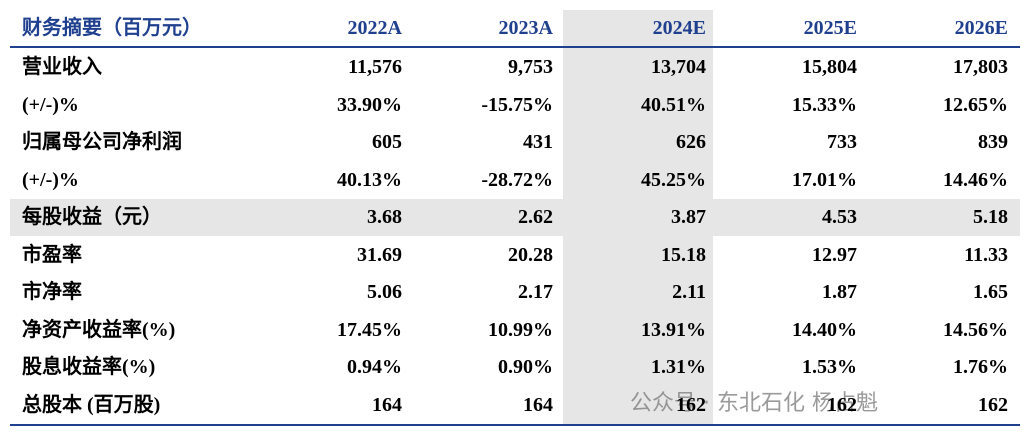 Image resolution: width=1030 pixels, height=442 pixels. I want to click on cell-value: 9,753, so click(530, 67).